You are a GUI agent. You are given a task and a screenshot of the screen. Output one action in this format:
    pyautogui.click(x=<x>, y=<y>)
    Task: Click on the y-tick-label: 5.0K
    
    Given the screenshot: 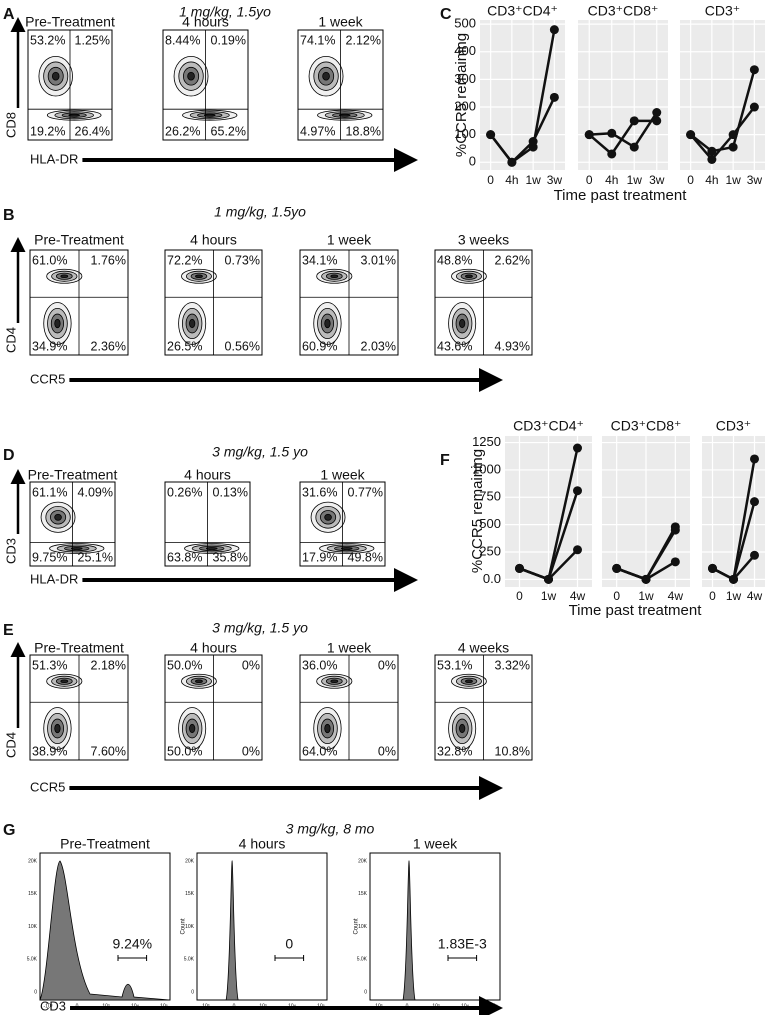 What is the action you would take?
    pyautogui.click(x=32, y=960)
    